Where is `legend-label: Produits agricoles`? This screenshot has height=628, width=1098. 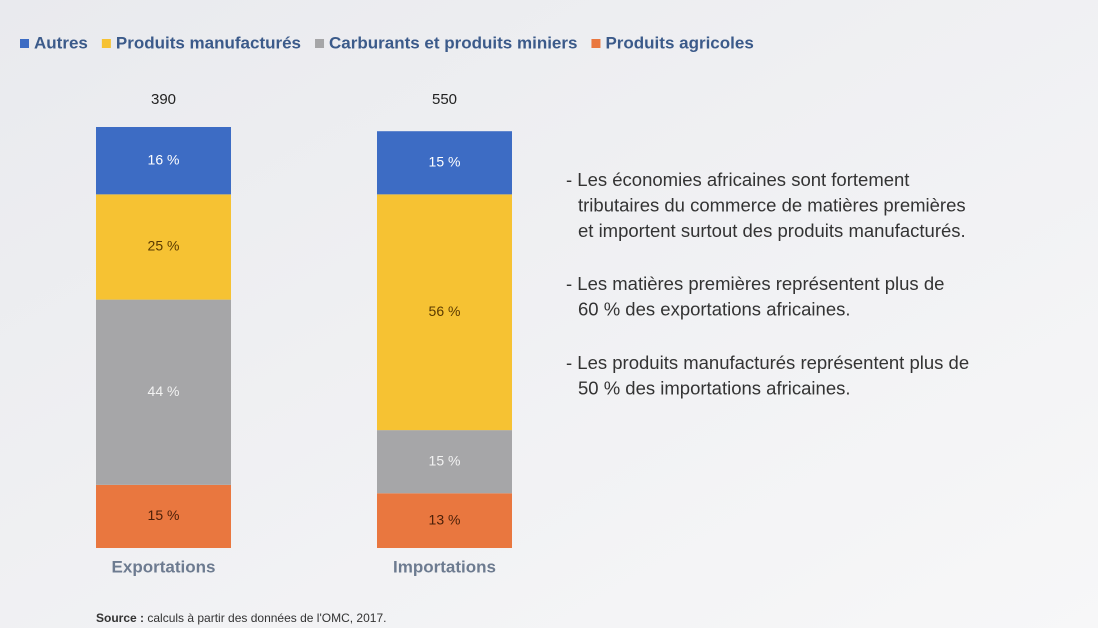
legend-label: Produits agricoles is located at coordinates (679, 42).